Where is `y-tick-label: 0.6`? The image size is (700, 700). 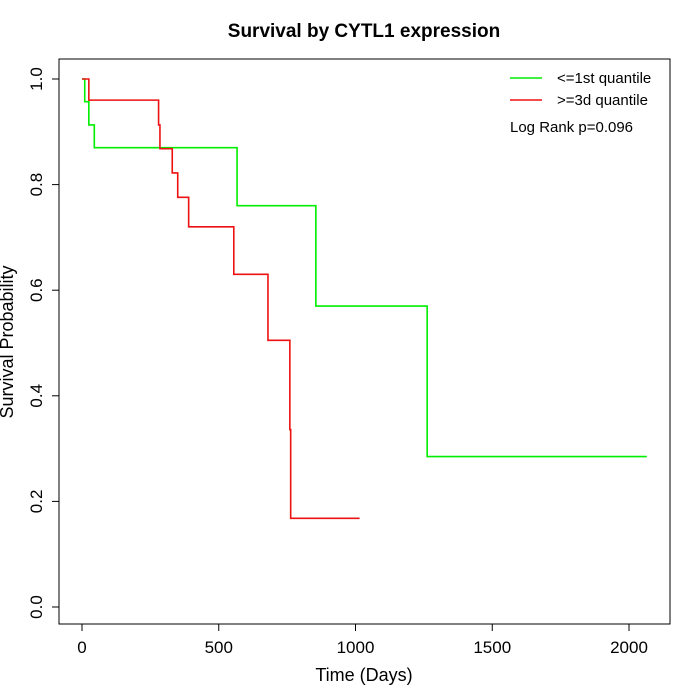
y-tick-label: 0.6 is located at coordinates (36, 290).